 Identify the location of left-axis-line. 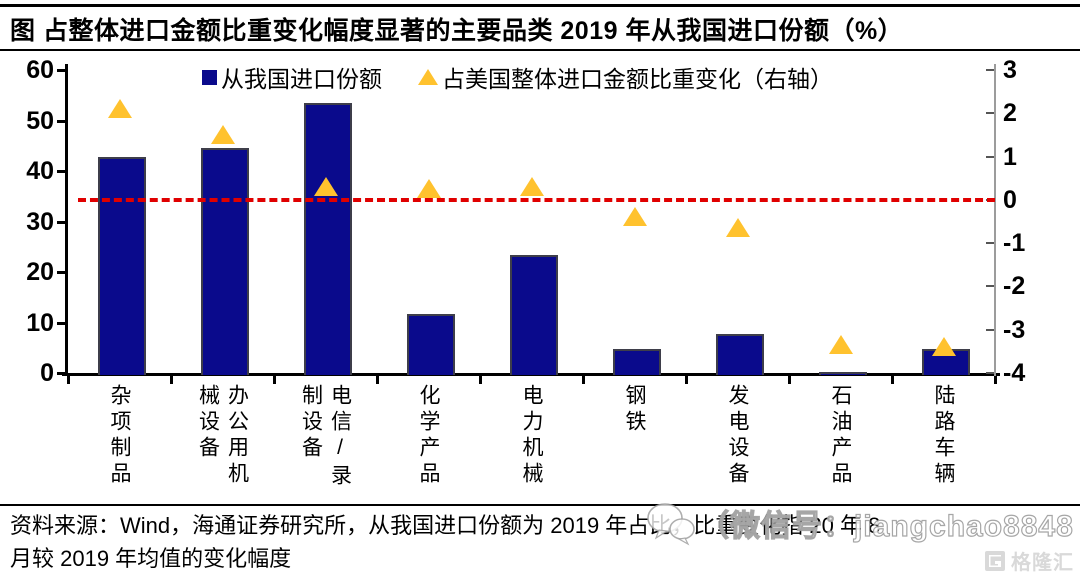
(66, 220).